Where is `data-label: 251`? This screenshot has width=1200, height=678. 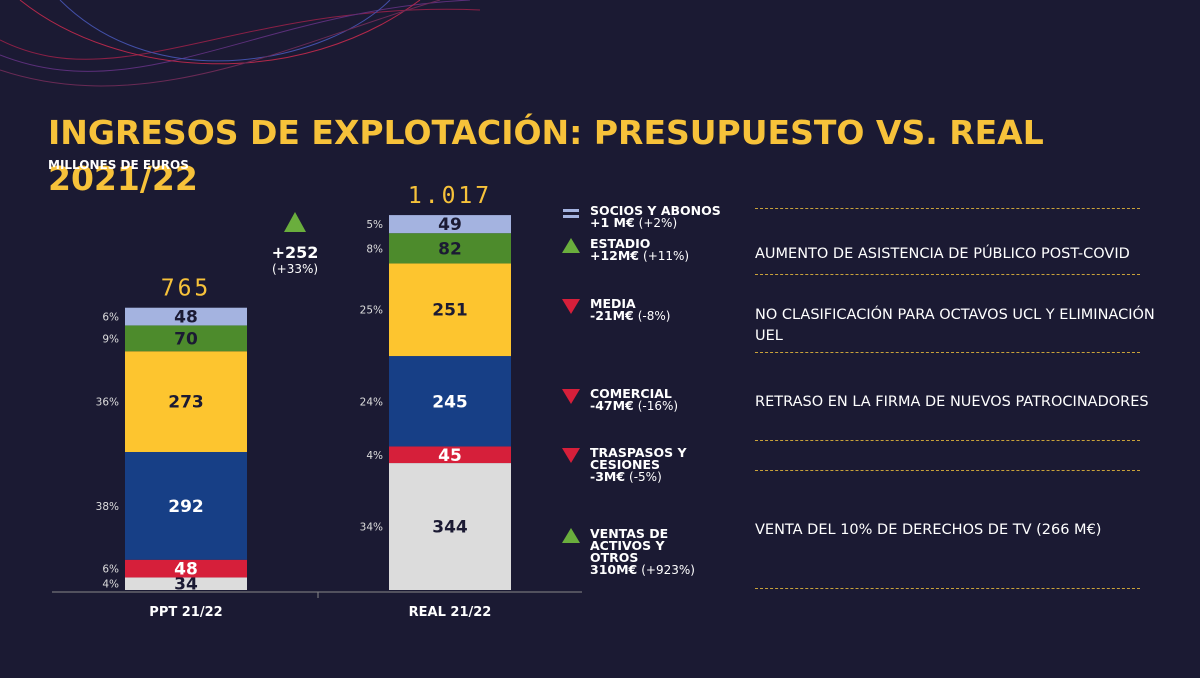 data-label: 251 is located at coordinates (450, 311).